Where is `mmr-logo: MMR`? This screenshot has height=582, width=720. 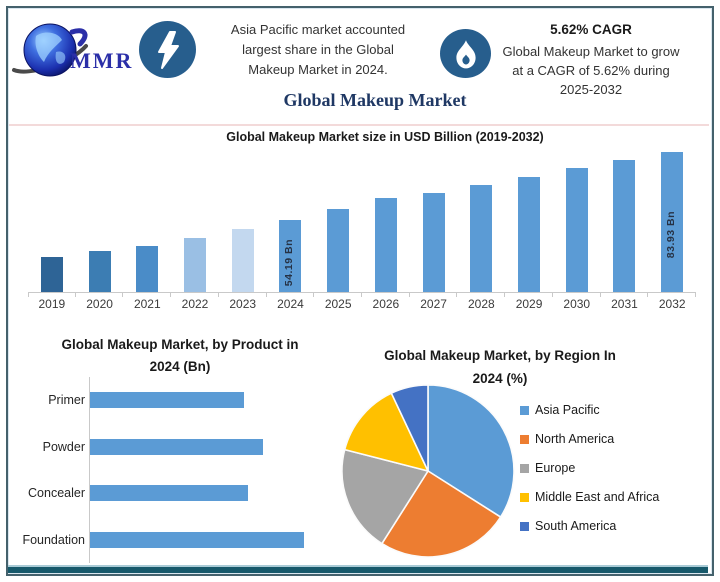
mmr-logo: MMR is located at coordinates (85, 45).